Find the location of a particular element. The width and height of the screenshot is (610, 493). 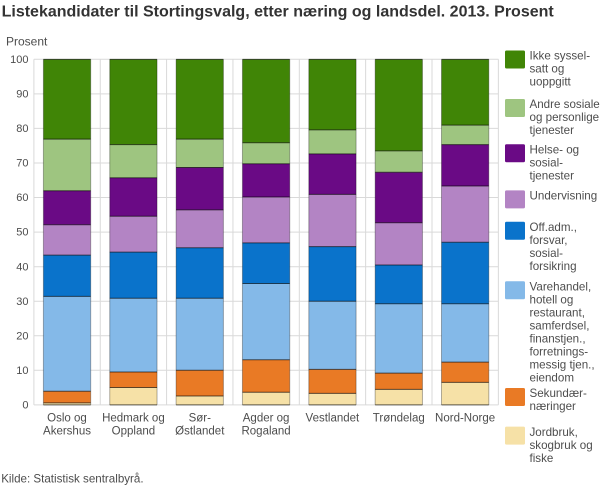

svg-text: Jordbruk, is located at coordinates (554, 432).